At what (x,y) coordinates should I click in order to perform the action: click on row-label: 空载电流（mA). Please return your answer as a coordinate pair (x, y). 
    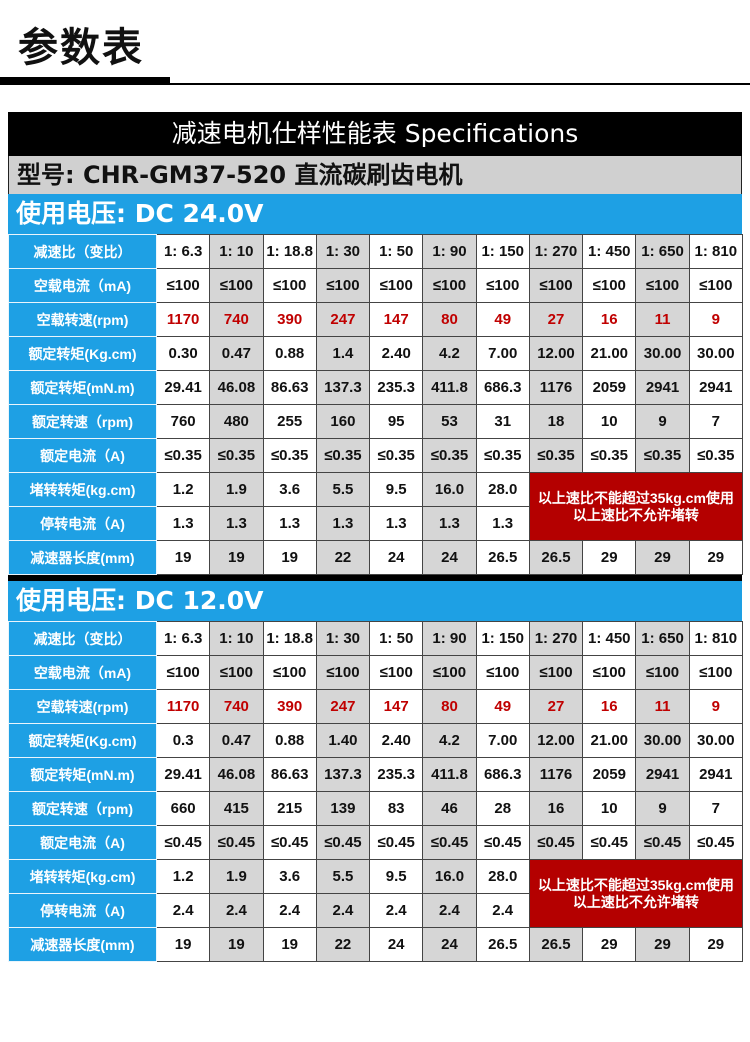
    Looking at the image, I should click on (82, 672).